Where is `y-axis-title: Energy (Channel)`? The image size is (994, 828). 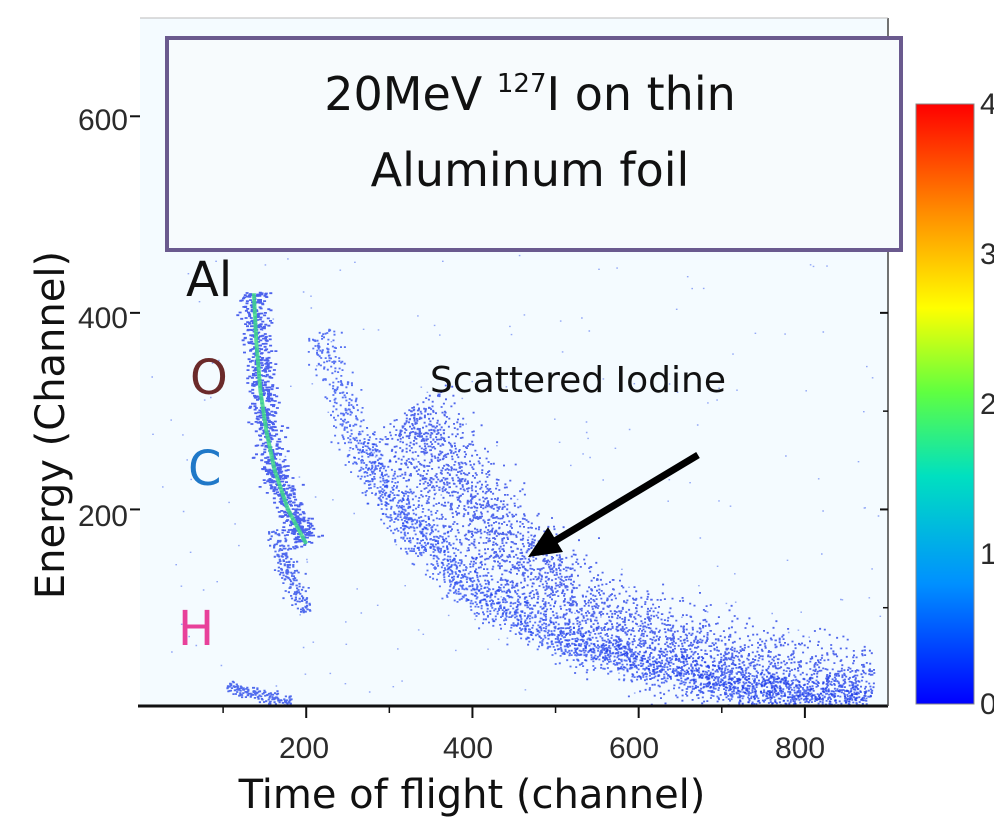 y-axis-title: Energy (Channel) is located at coordinates (51, 425).